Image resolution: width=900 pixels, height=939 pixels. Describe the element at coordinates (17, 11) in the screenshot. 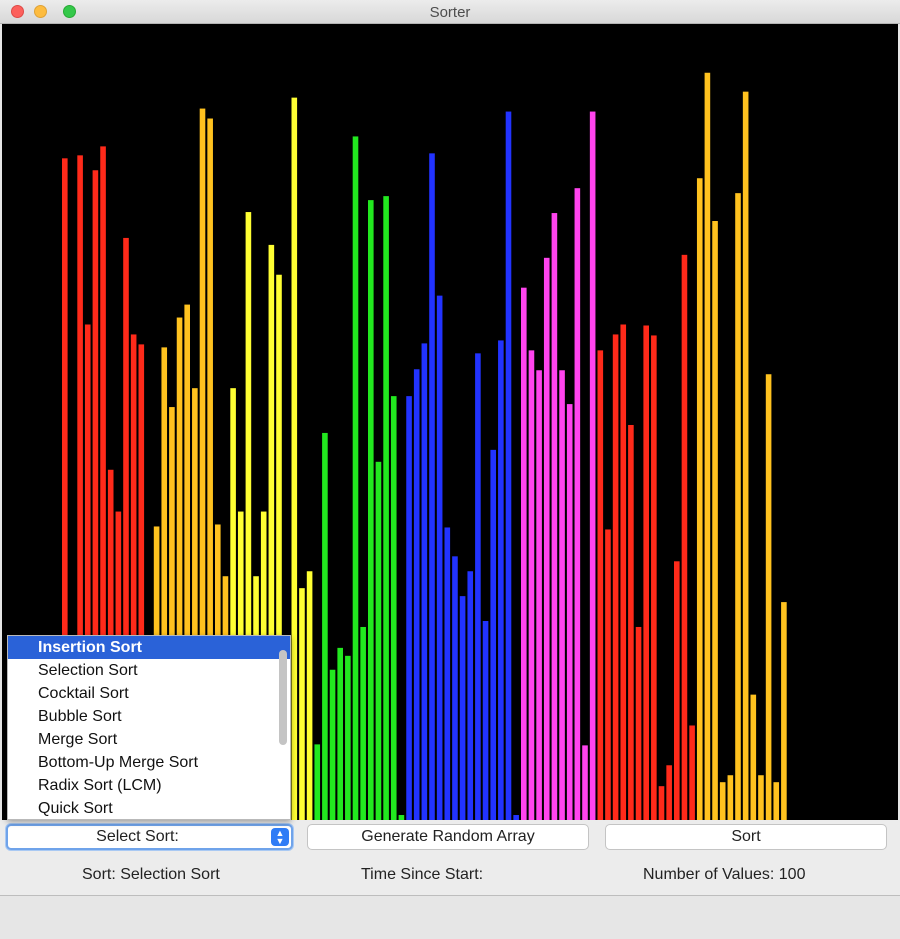

I see `close-window-button` at that location.